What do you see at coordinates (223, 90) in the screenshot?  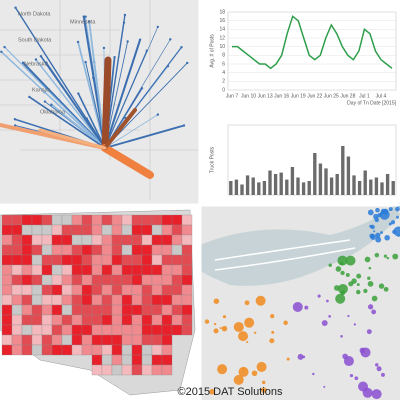 I see `y-tick-label: 0` at bounding box center [223, 90].